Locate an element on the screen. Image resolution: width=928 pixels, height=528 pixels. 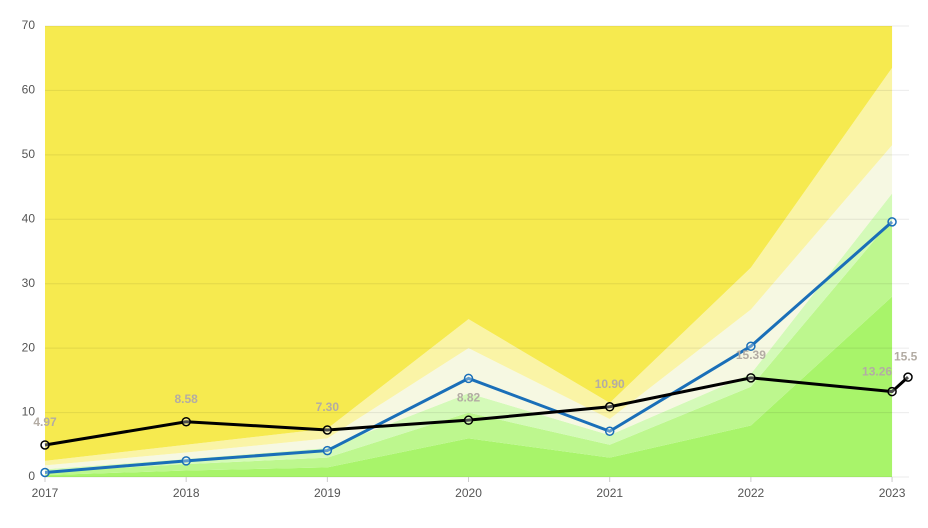
x-tick-label: 2021 is located at coordinates (609, 493).